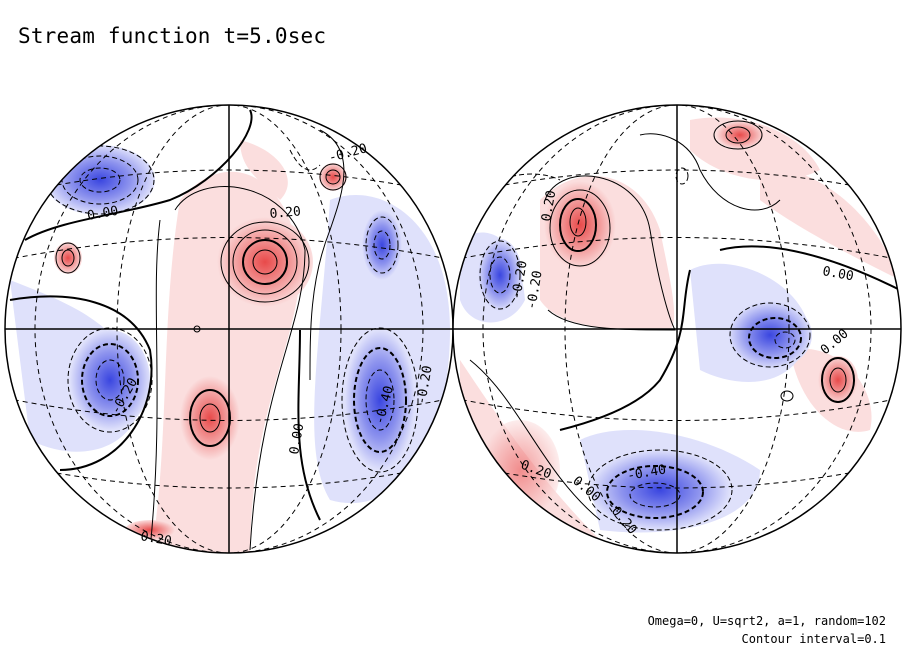 The width and height of the screenshot is (904, 654). I want to click on plot-title: Stream function t=5.0sec, so click(172, 36).